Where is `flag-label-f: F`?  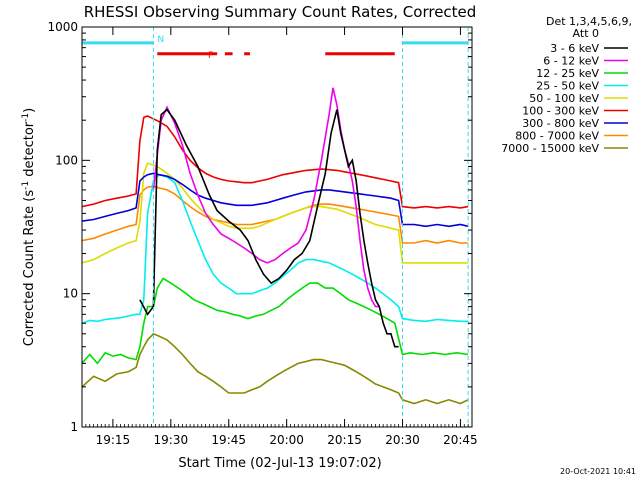 flag-label-f: F is located at coordinates (210, 56).